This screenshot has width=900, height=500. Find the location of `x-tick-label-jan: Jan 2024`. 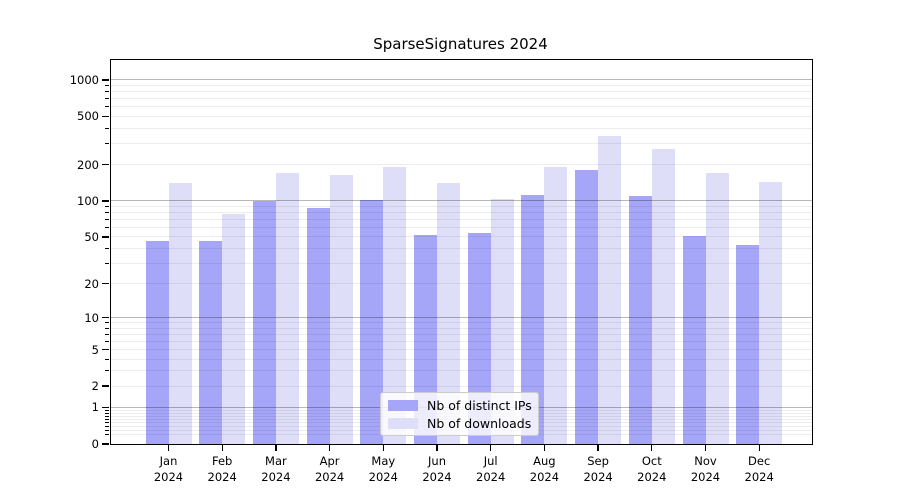

x-tick-label-jan: Jan 2024 is located at coordinates (168, 469).